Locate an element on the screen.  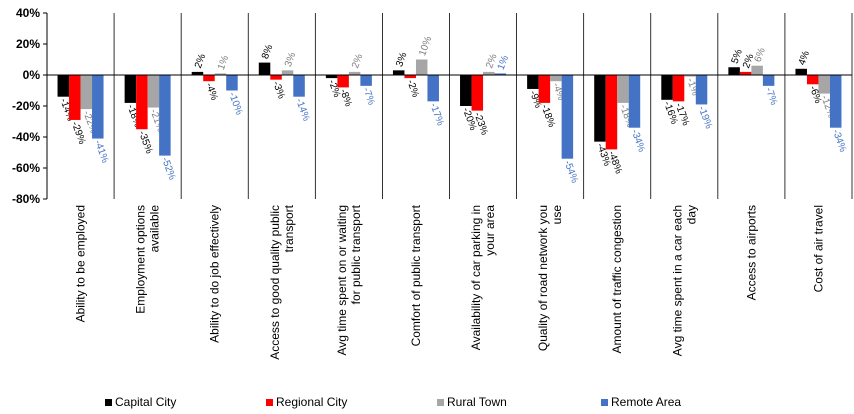
legend-label: Rural Town is located at coordinates (477, 402).